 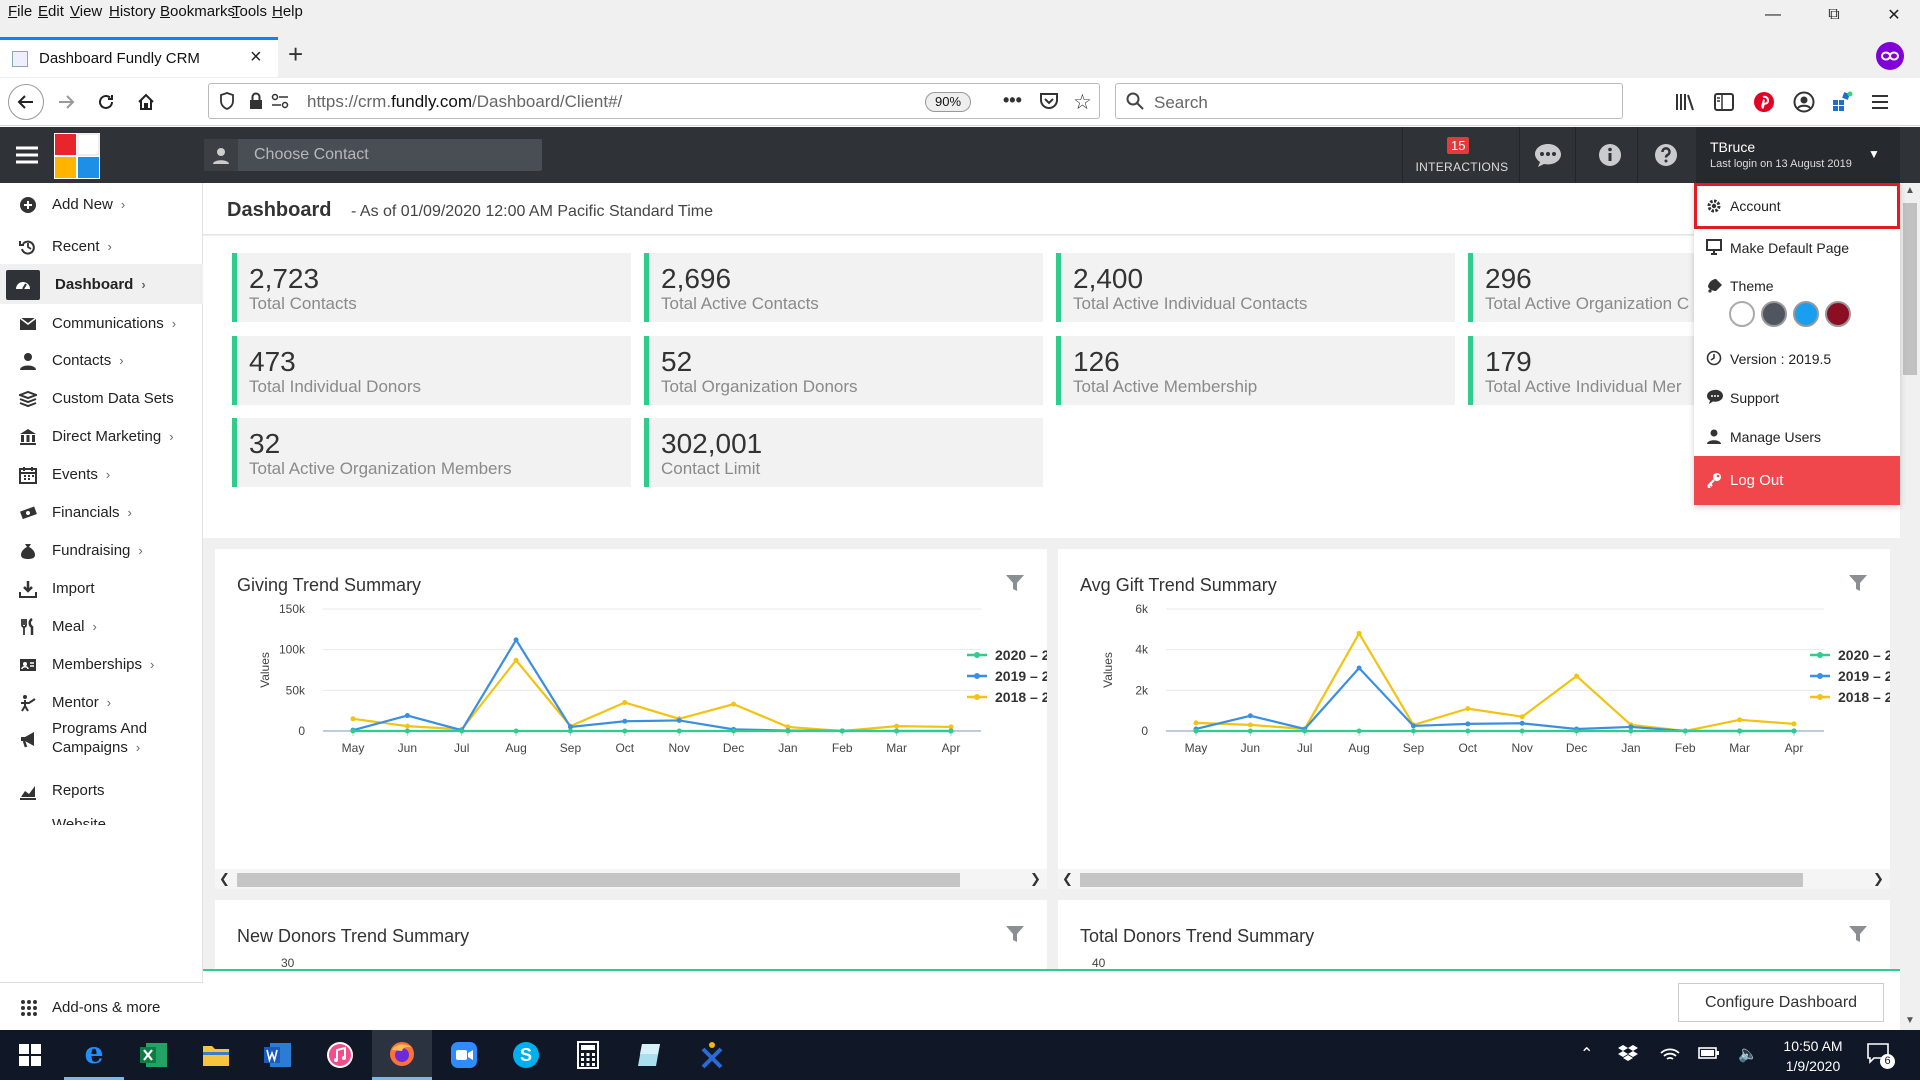 What do you see at coordinates (66, 102) in the screenshot?
I see `forward-arrow-icon` at bounding box center [66, 102].